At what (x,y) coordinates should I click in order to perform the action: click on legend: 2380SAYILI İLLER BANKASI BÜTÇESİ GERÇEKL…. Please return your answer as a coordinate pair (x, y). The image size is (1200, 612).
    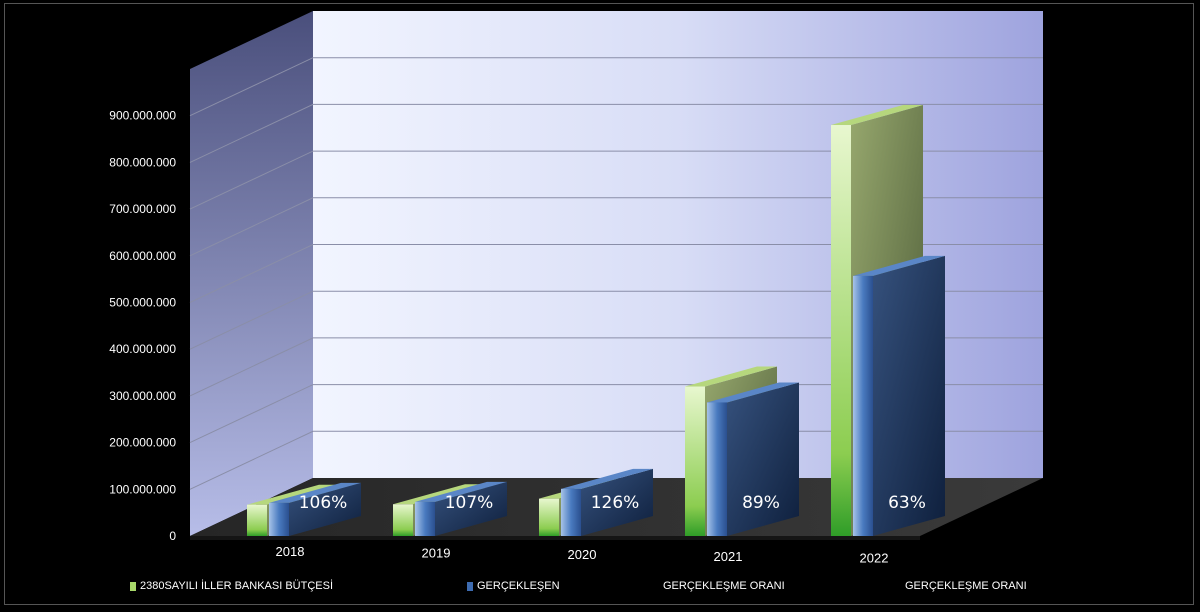
    Looking at the image, I should click on (600, 590).